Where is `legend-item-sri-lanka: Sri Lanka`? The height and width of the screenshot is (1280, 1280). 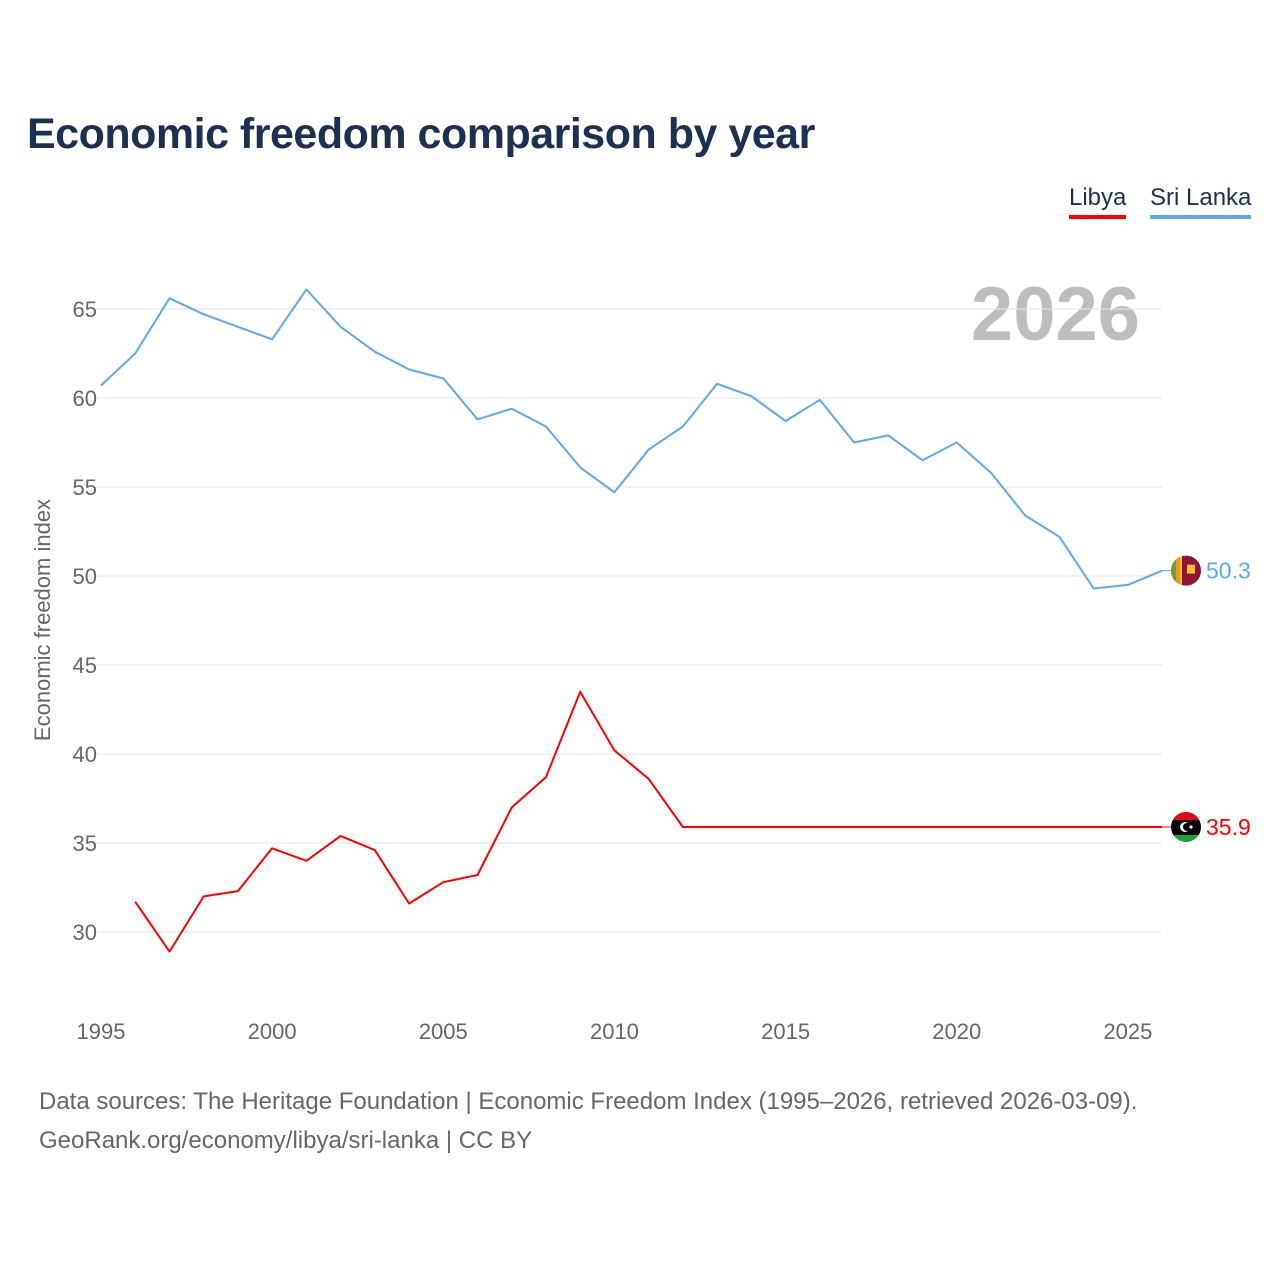 legend-item-sri-lanka: Sri Lanka is located at coordinates (1201, 201).